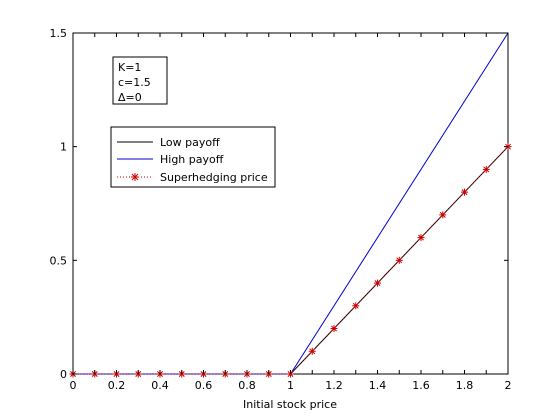  I want to click on x-tick-label: 0.2, so click(117, 385).